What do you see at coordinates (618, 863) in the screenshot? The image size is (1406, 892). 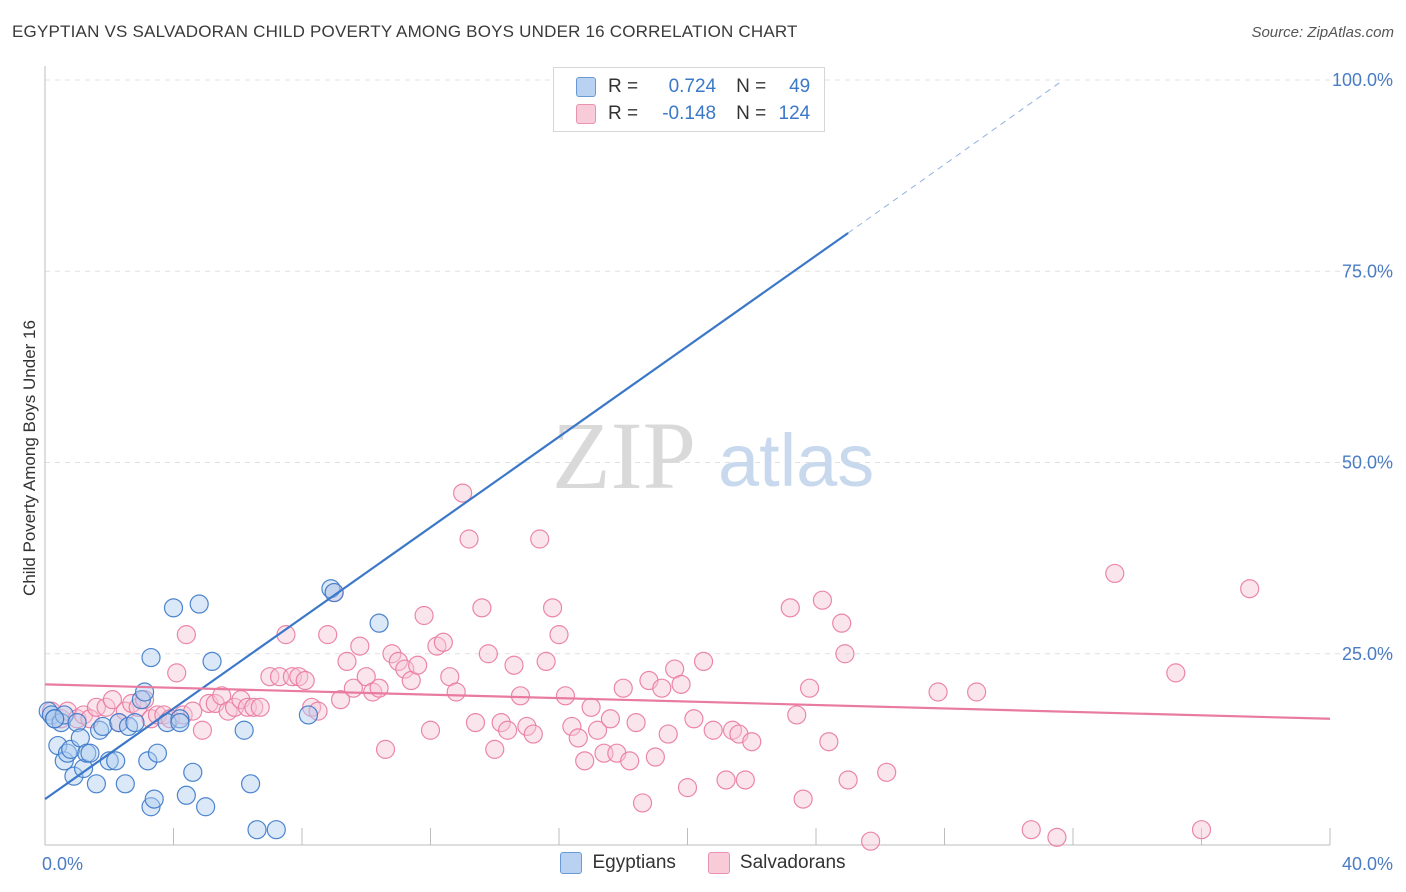 I see `legend-item-egyptians: Egyptians` at bounding box center [618, 863].